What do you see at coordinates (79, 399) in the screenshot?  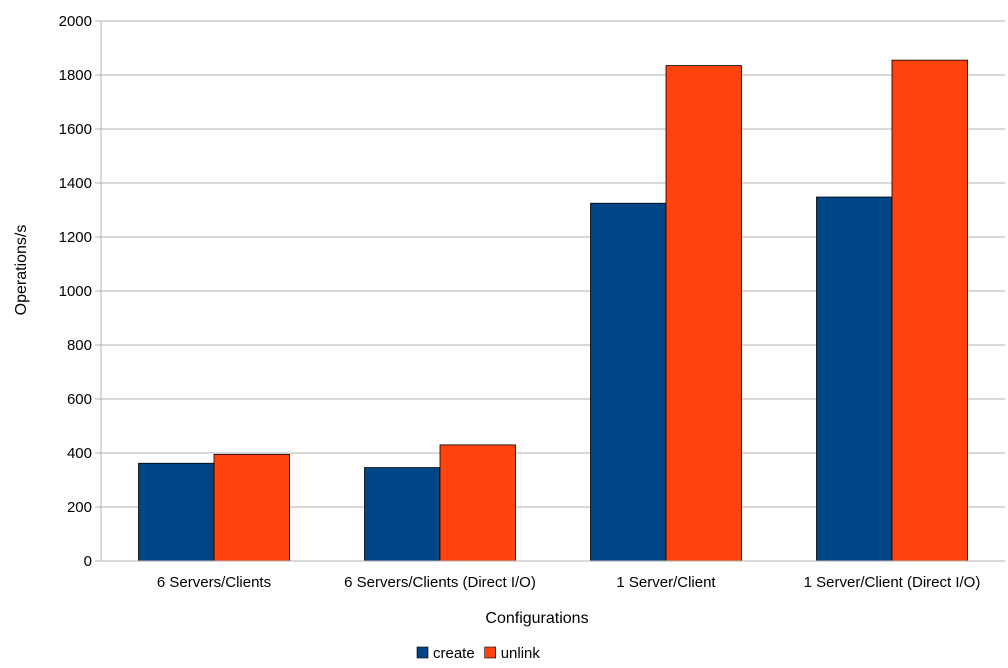 I see `y-tick-label: 600` at bounding box center [79, 399].